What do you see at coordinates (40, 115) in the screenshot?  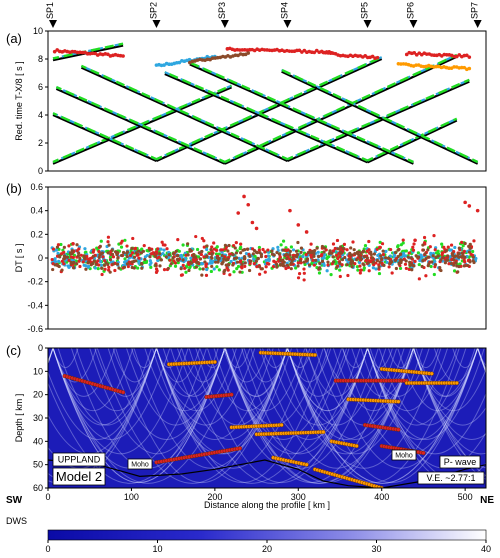 I see `y-tick-label: 4` at bounding box center [40, 115].